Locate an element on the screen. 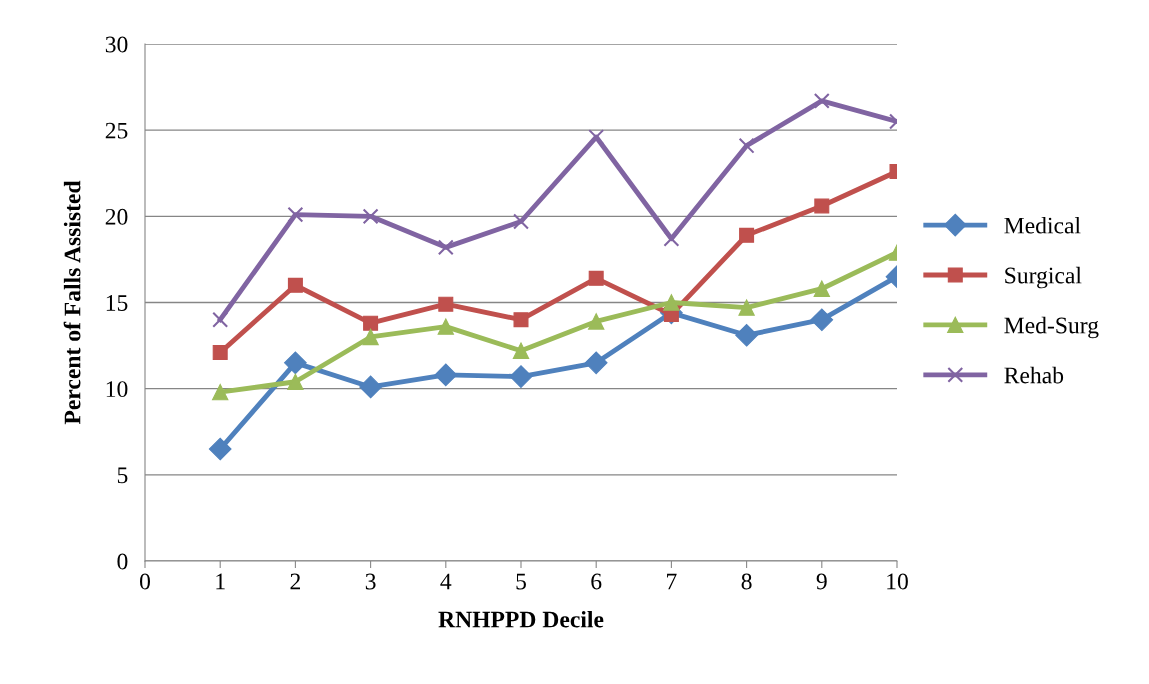 This screenshot has height=684, width=1149. x-axis-title: RNHPPD Decile is located at coordinates (521, 619).